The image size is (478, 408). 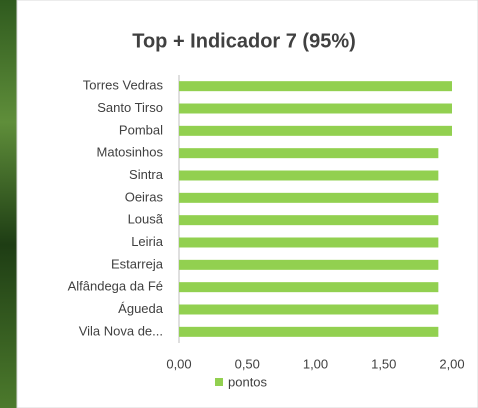 What do you see at coordinates (144, 196) in the screenshot?
I see `y-tick-label: Oeiras` at bounding box center [144, 196].